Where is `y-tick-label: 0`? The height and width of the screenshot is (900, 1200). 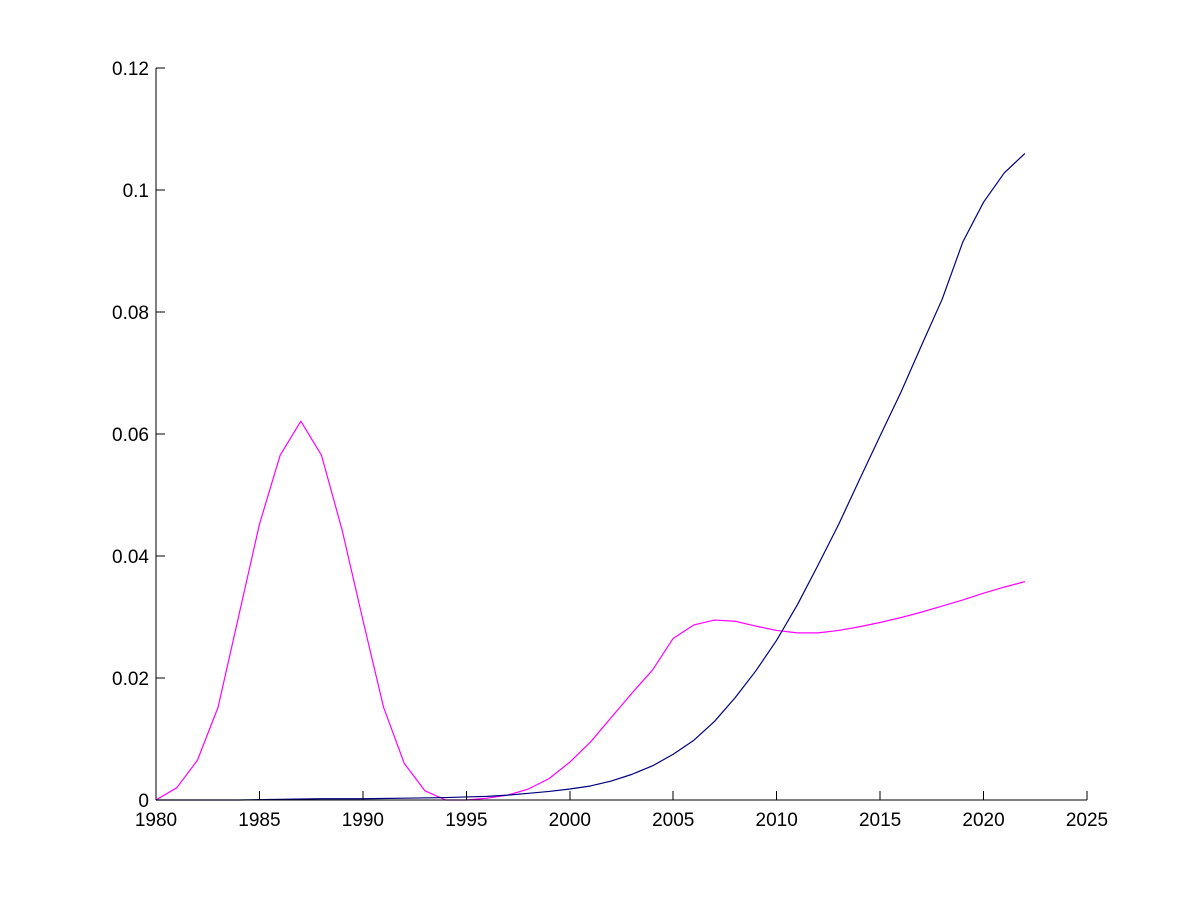
y-tick-label: 0 is located at coordinates (143, 801).